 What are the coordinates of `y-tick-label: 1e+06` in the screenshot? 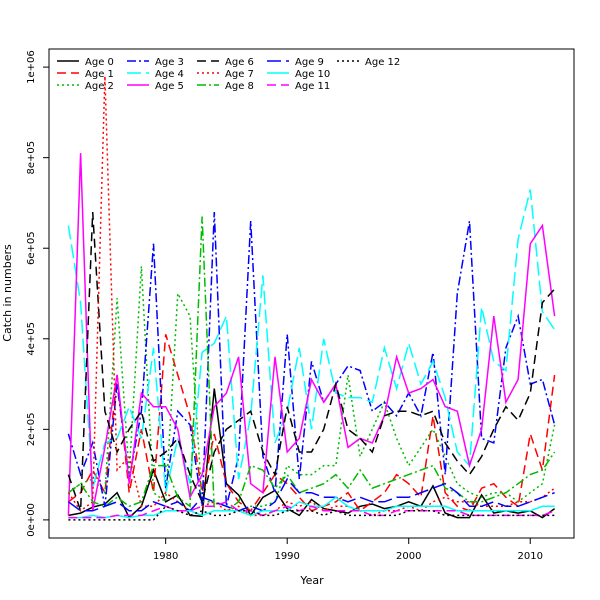 It's located at (31, 67).